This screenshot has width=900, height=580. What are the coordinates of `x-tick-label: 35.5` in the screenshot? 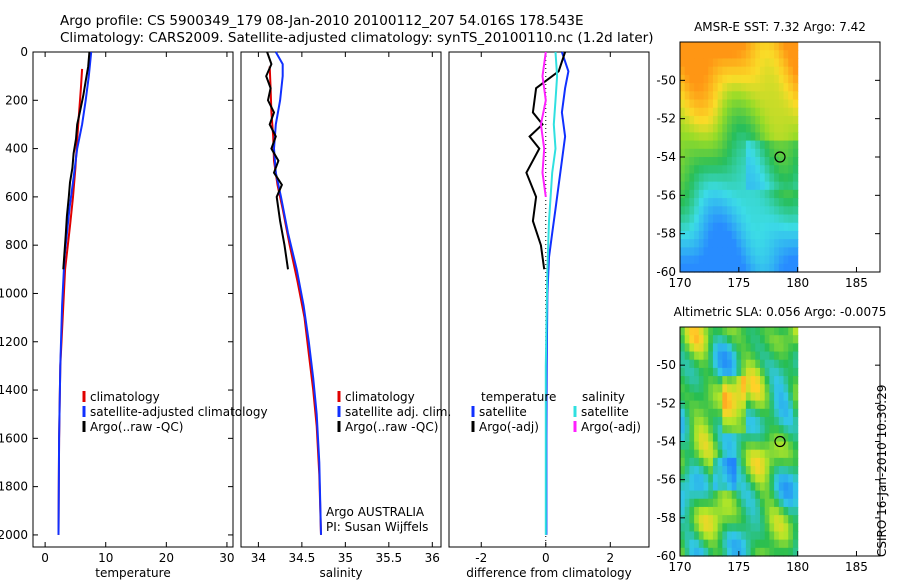 It's located at (388, 558).